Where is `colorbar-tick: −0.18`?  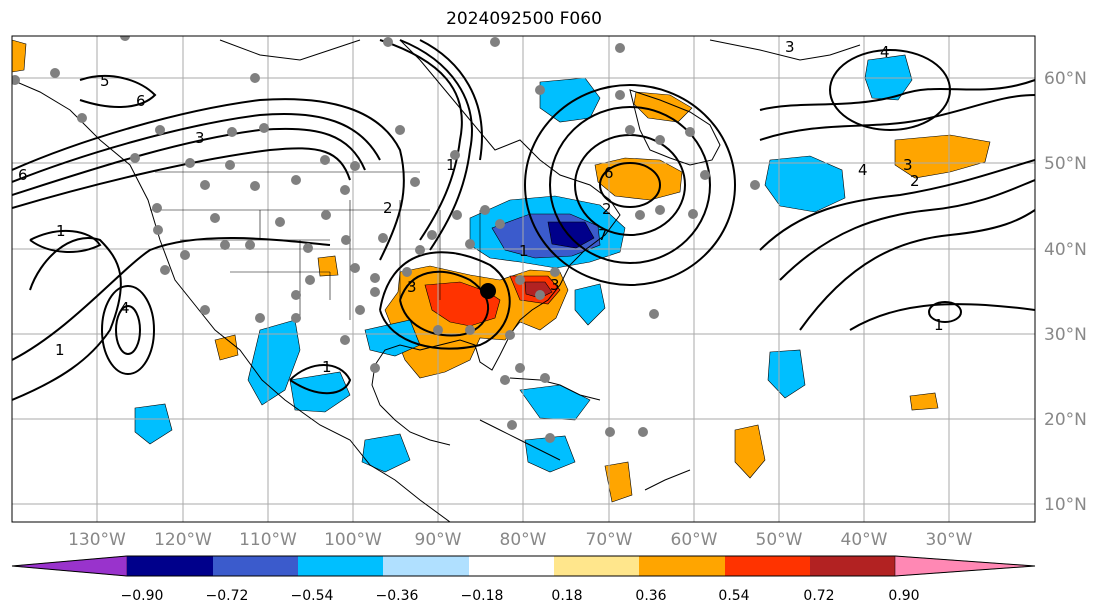
colorbar-tick: −0.18 is located at coordinates (482, 596).